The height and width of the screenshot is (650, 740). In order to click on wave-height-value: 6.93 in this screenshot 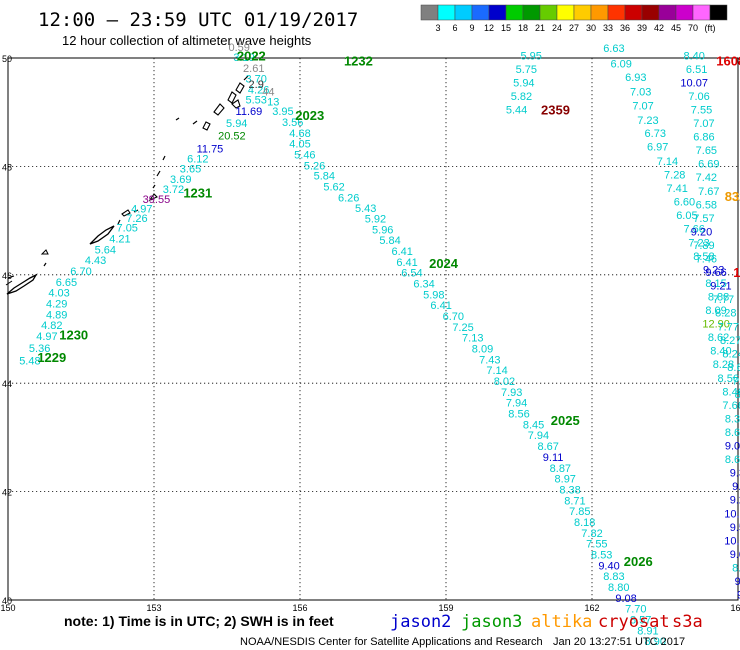, I will do `click(635, 78)`.